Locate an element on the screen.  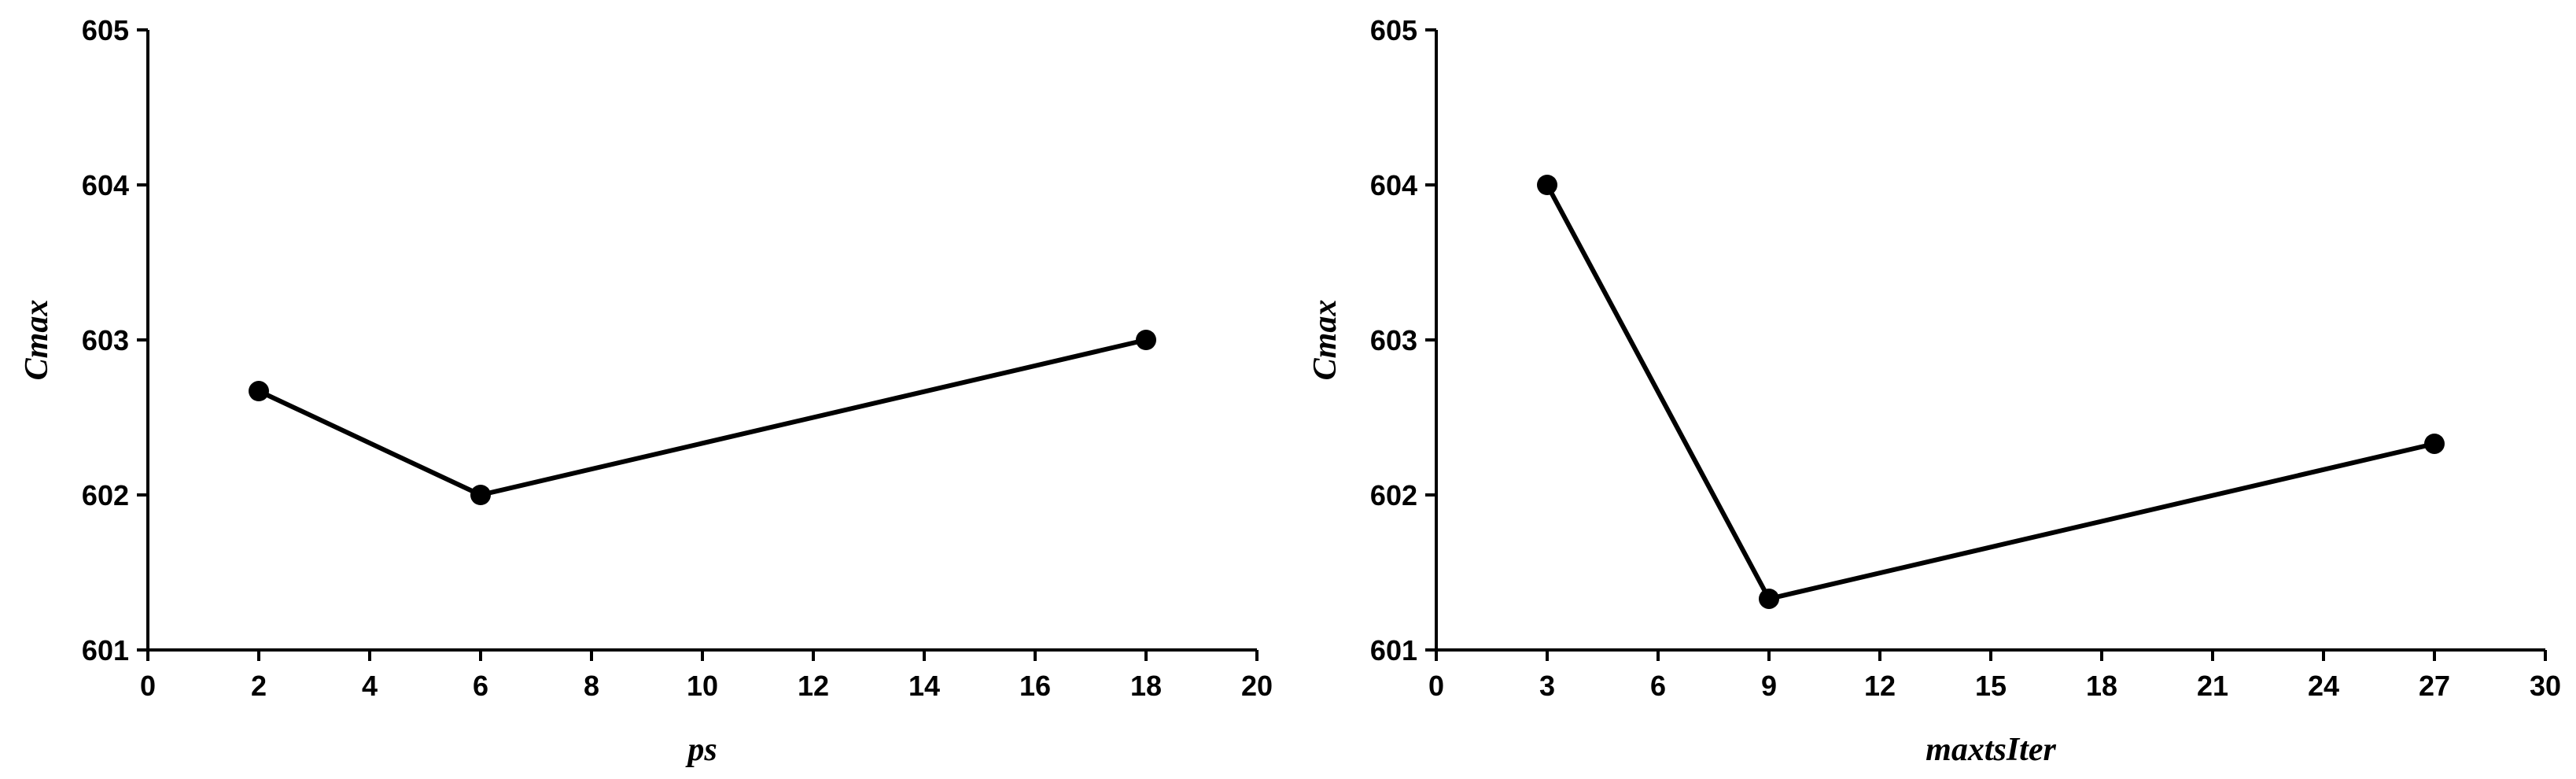
chart-0-x-tick-label: 2 is located at coordinates (259, 686).